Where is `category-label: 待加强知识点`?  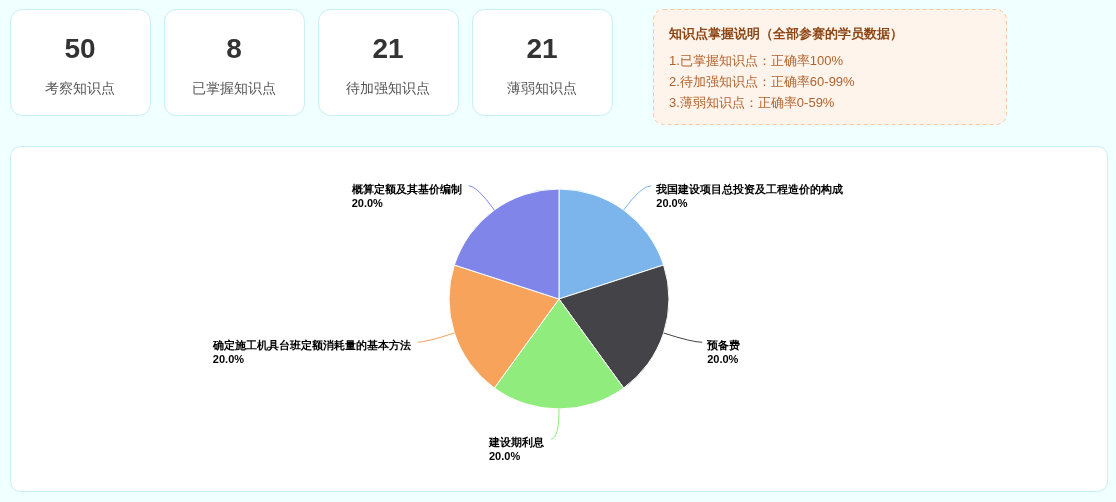 category-label: 待加强知识点 is located at coordinates (388, 88).